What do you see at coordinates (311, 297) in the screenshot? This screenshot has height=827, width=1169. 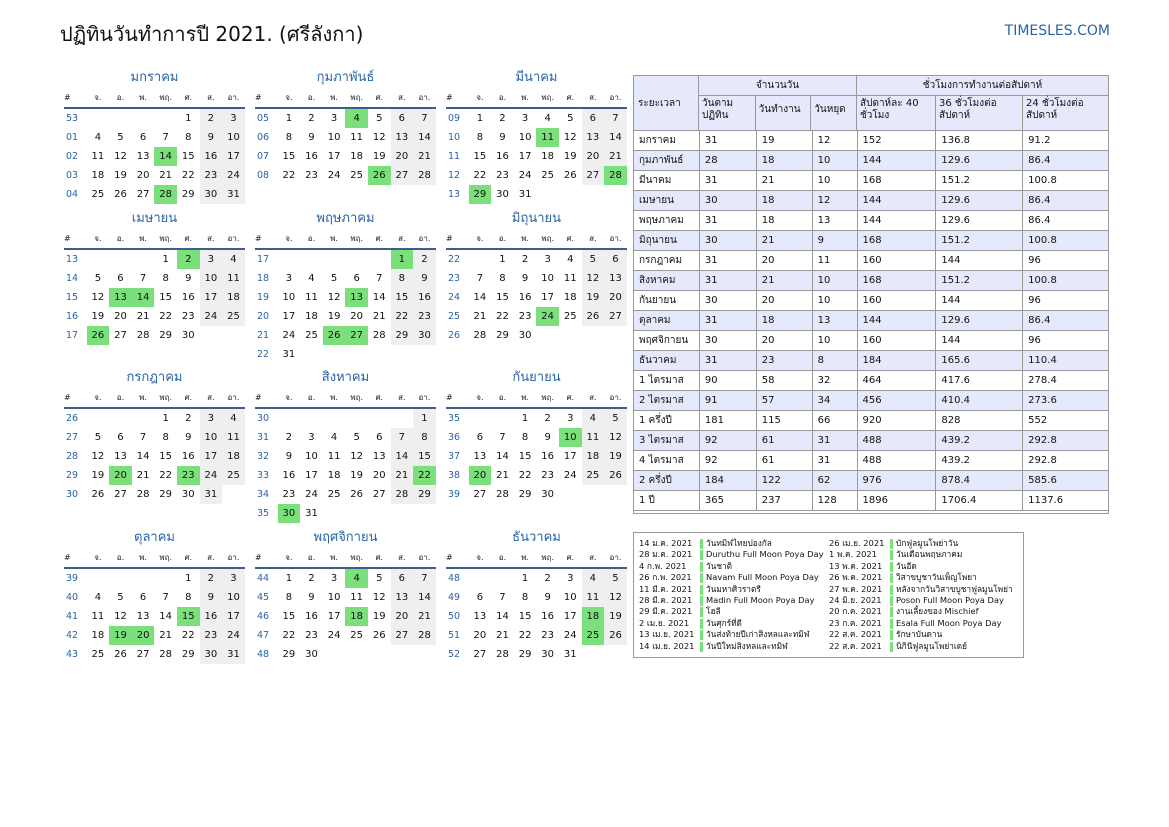 I see `day-cell: 11` at bounding box center [311, 297].